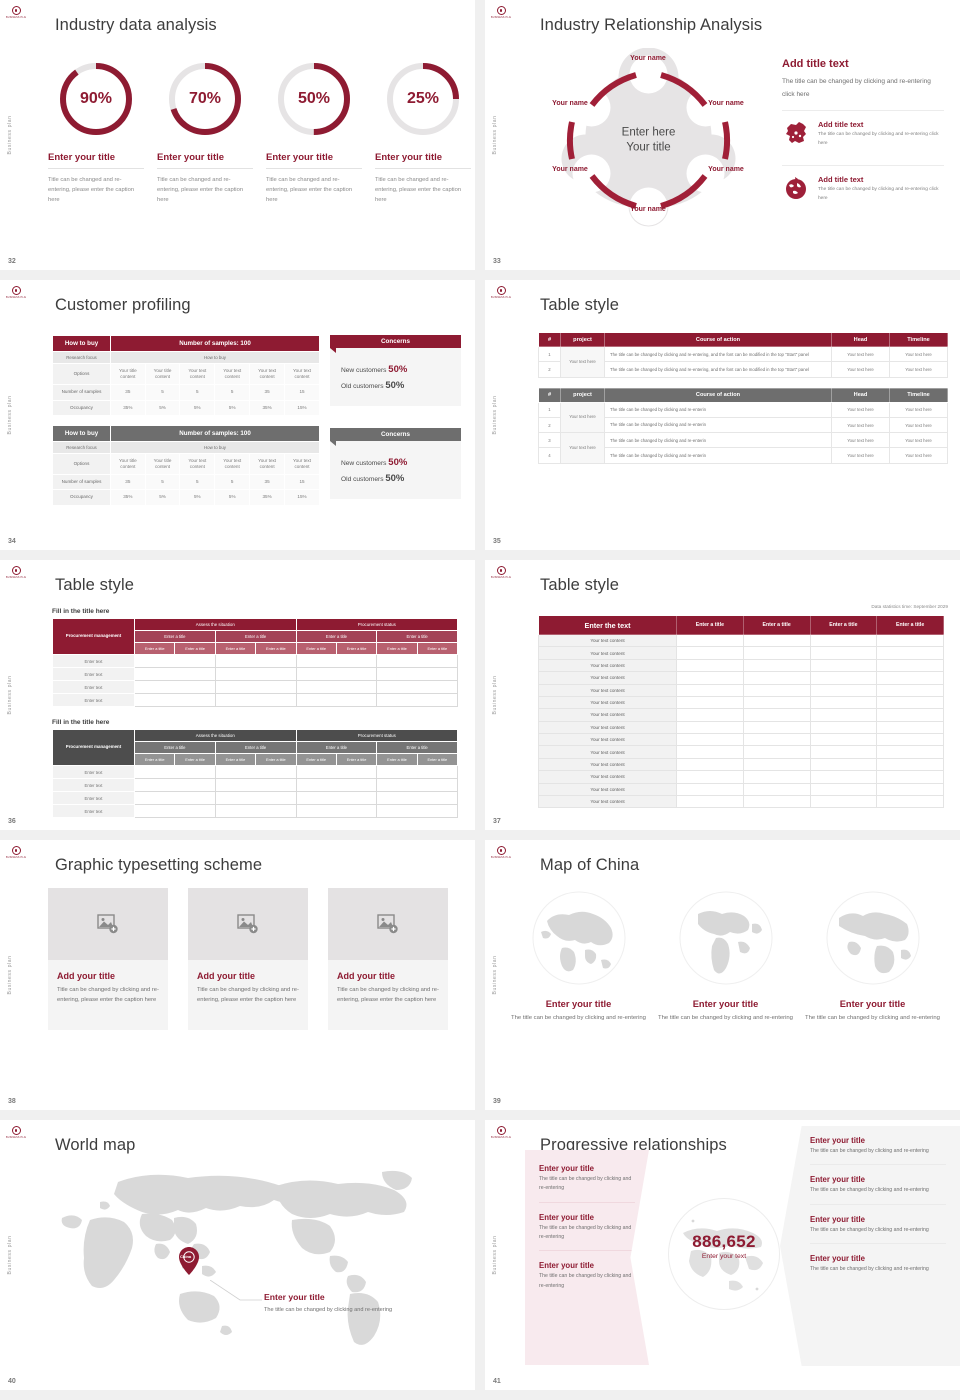 The image size is (960, 1400). Describe the element at coordinates (267, 407) in the screenshot. I see `cell: 35%` at that location.